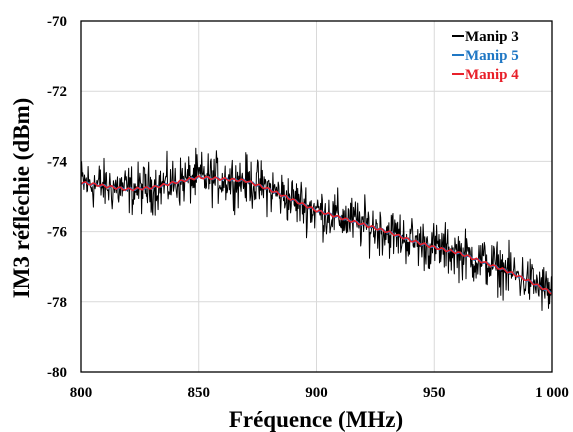  What do you see at coordinates (57, 373) in the screenshot?
I see `y-tick-label: -80` at bounding box center [57, 373].